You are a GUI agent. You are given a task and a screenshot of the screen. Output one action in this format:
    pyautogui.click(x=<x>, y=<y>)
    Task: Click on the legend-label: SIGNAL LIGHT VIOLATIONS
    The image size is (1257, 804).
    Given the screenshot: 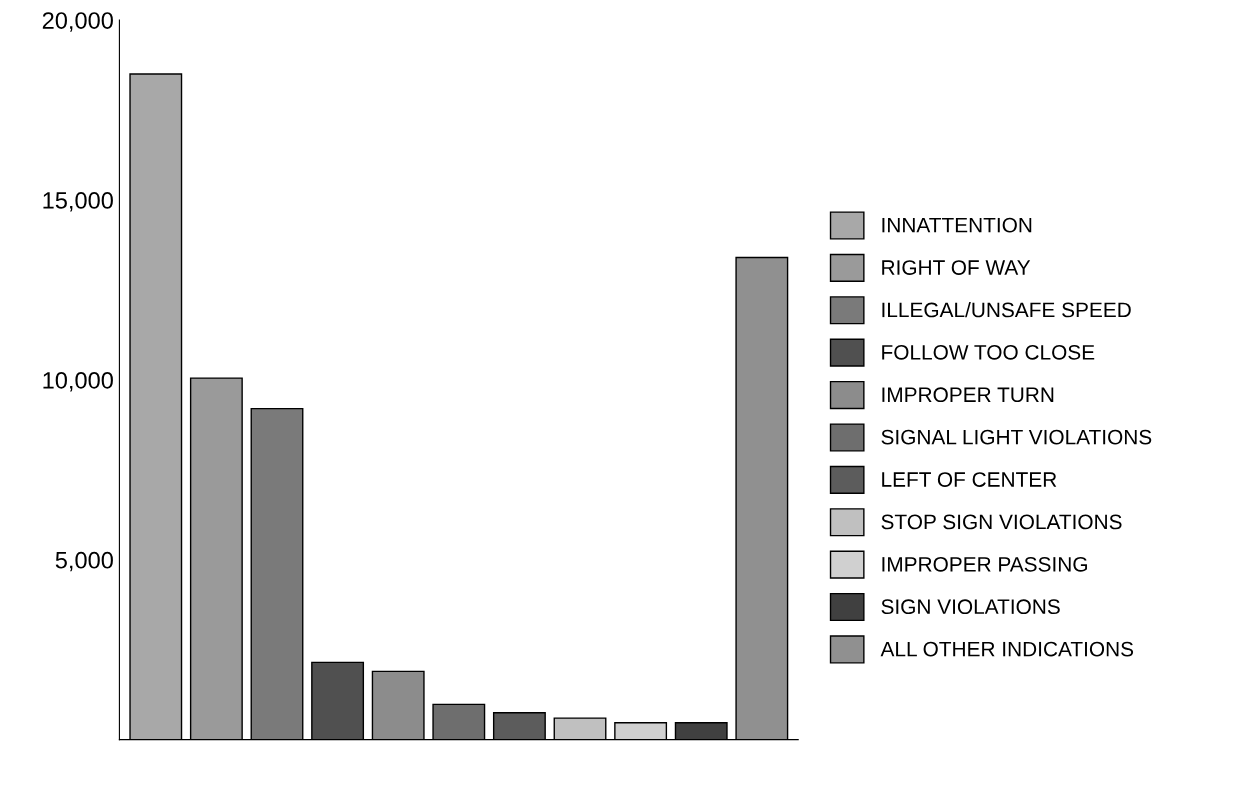 What is the action you would take?
    pyautogui.click(x=1016, y=437)
    